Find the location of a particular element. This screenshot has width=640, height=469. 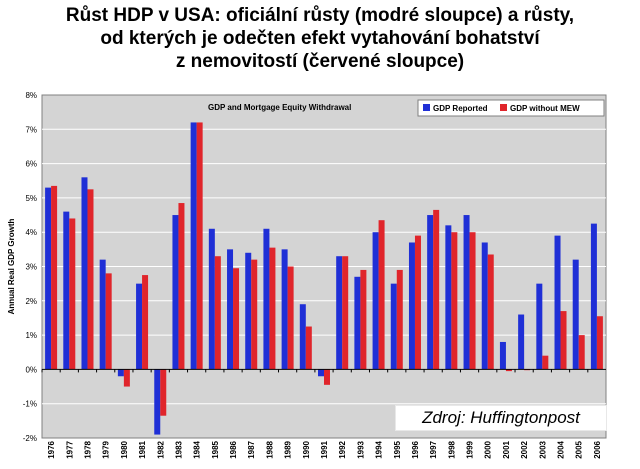

legend-box is located at coordinates (511, 108).